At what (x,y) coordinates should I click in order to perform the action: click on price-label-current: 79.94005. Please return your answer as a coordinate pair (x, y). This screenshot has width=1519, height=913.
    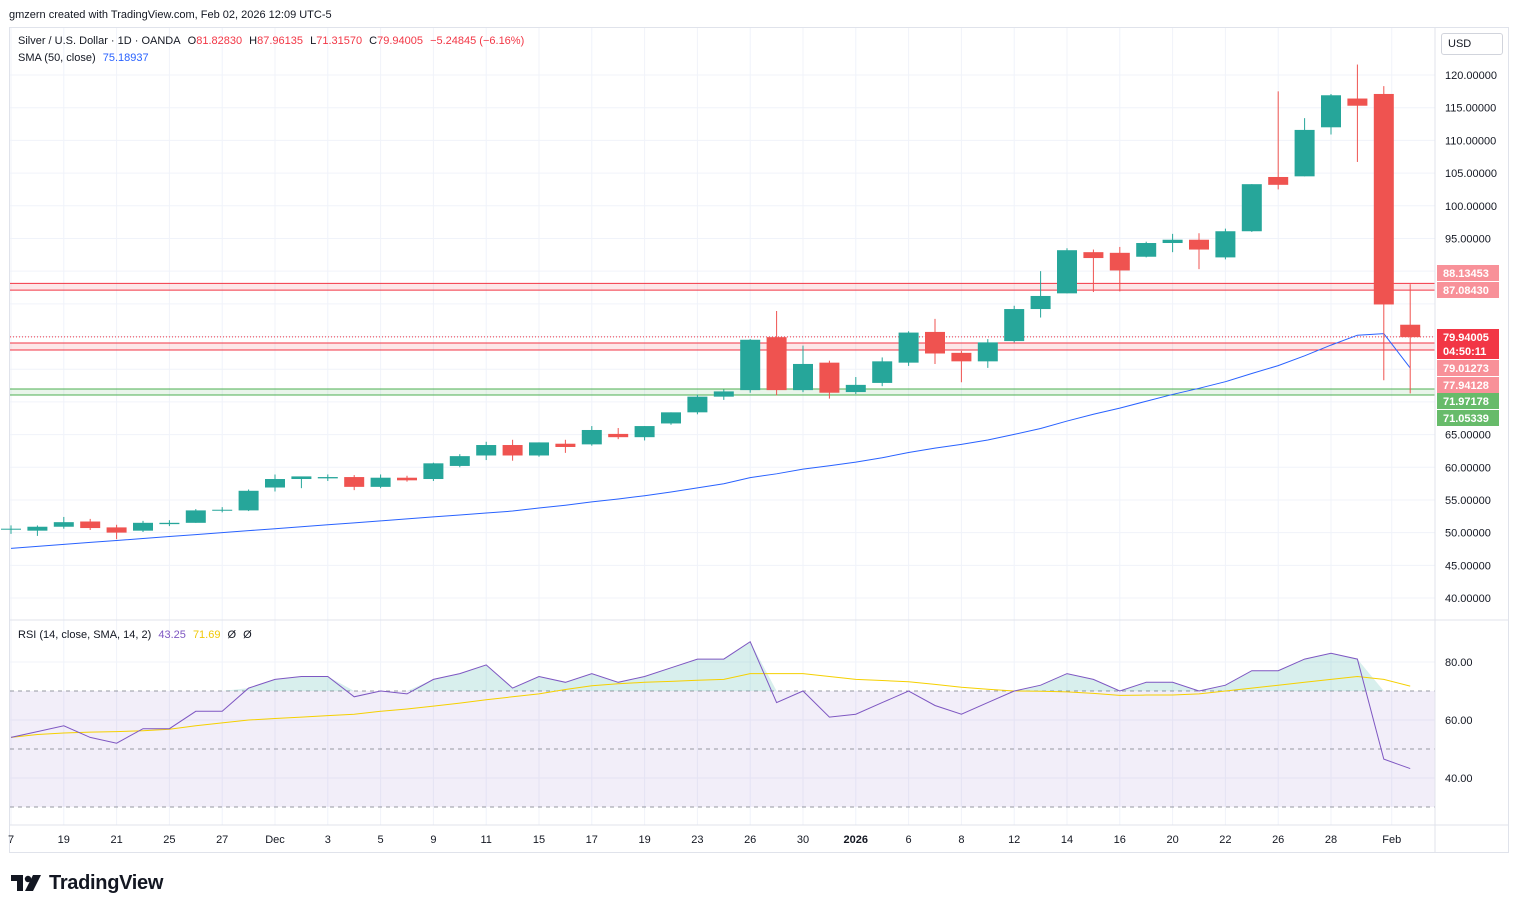
    Looking at the image, I should click on (1468, 337).